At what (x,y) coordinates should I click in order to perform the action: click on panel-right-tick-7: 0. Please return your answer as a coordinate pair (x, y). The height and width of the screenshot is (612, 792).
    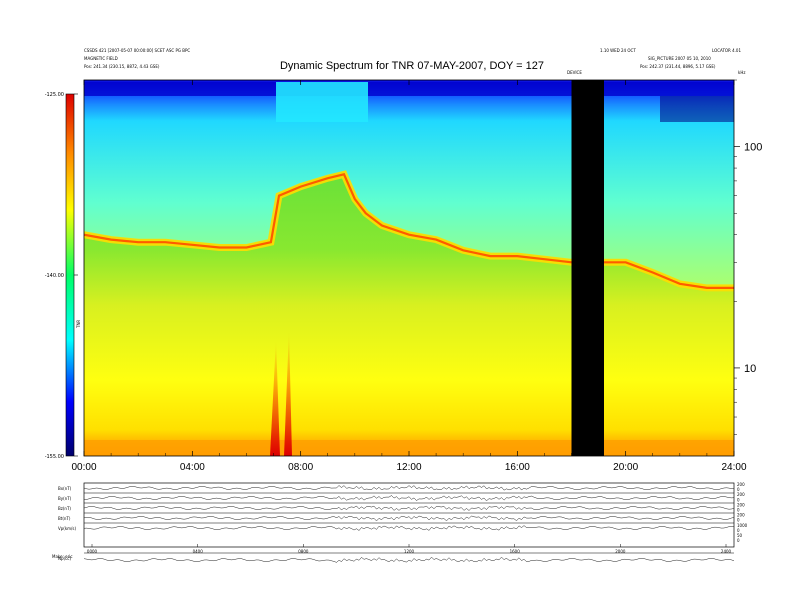
    Looking at the image, I should click on (738, 520).